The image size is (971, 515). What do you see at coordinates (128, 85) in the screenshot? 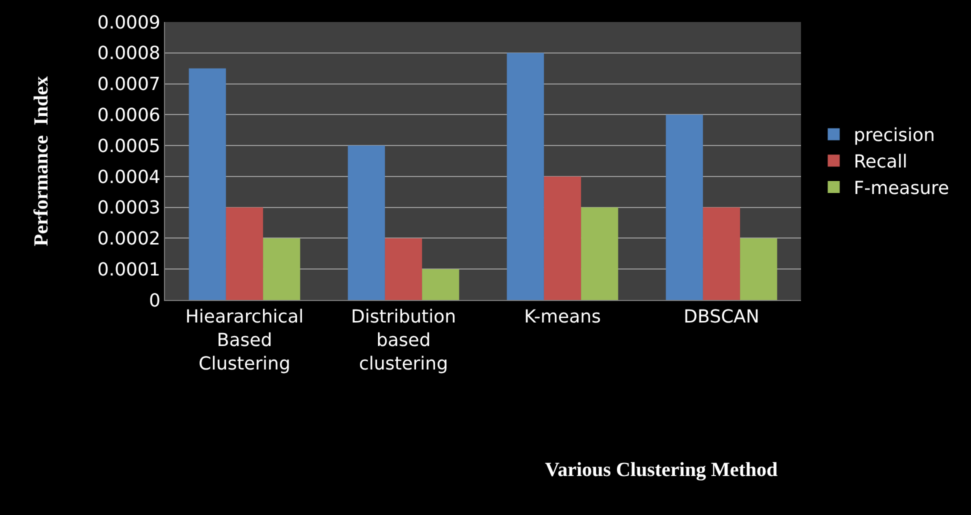
I see `y-tick-label: 0.0007` at bounding box center [128, 85].